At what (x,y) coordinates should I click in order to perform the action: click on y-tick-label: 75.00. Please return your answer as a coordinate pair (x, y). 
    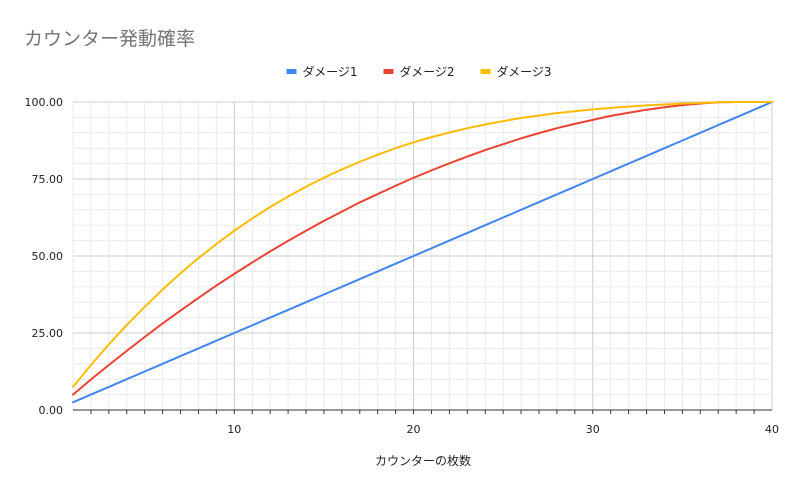
    Looking at the image, I should click on (48, 179).